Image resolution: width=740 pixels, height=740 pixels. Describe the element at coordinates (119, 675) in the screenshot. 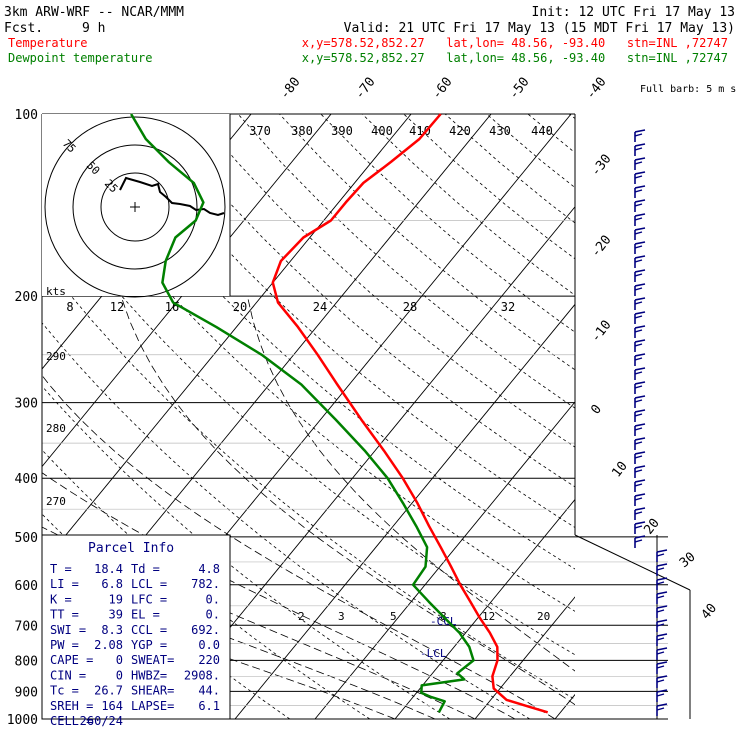

I see `parcel-info-cell: 0` at that location.